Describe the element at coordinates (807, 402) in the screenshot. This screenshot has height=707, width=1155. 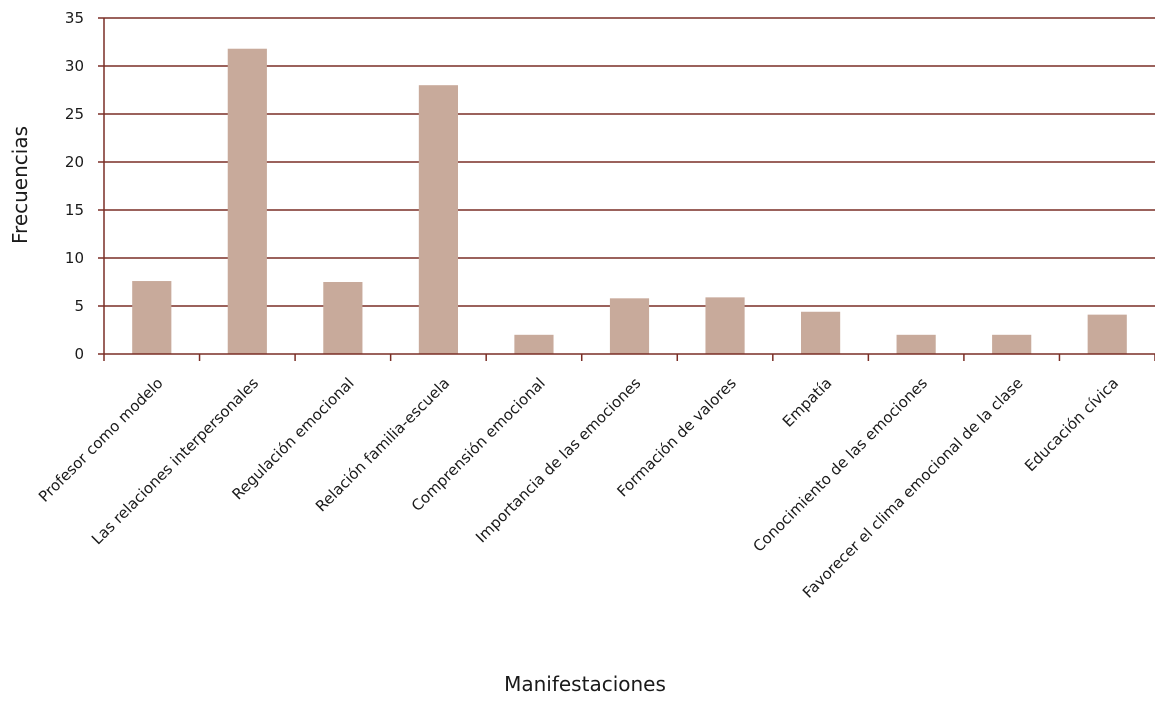
I see `x-category-label: Empatía` at that location.